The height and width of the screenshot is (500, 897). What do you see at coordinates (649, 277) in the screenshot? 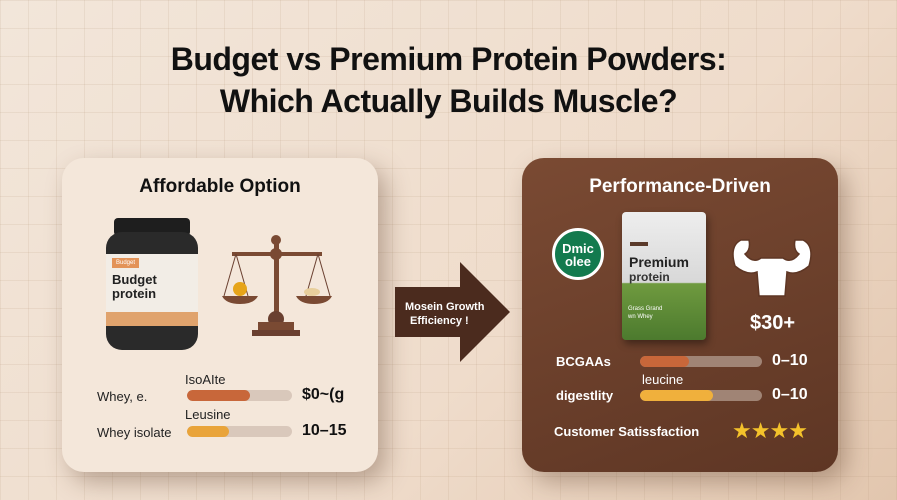
I see `bag-name-2: protein` at bounding box center [649, 277].